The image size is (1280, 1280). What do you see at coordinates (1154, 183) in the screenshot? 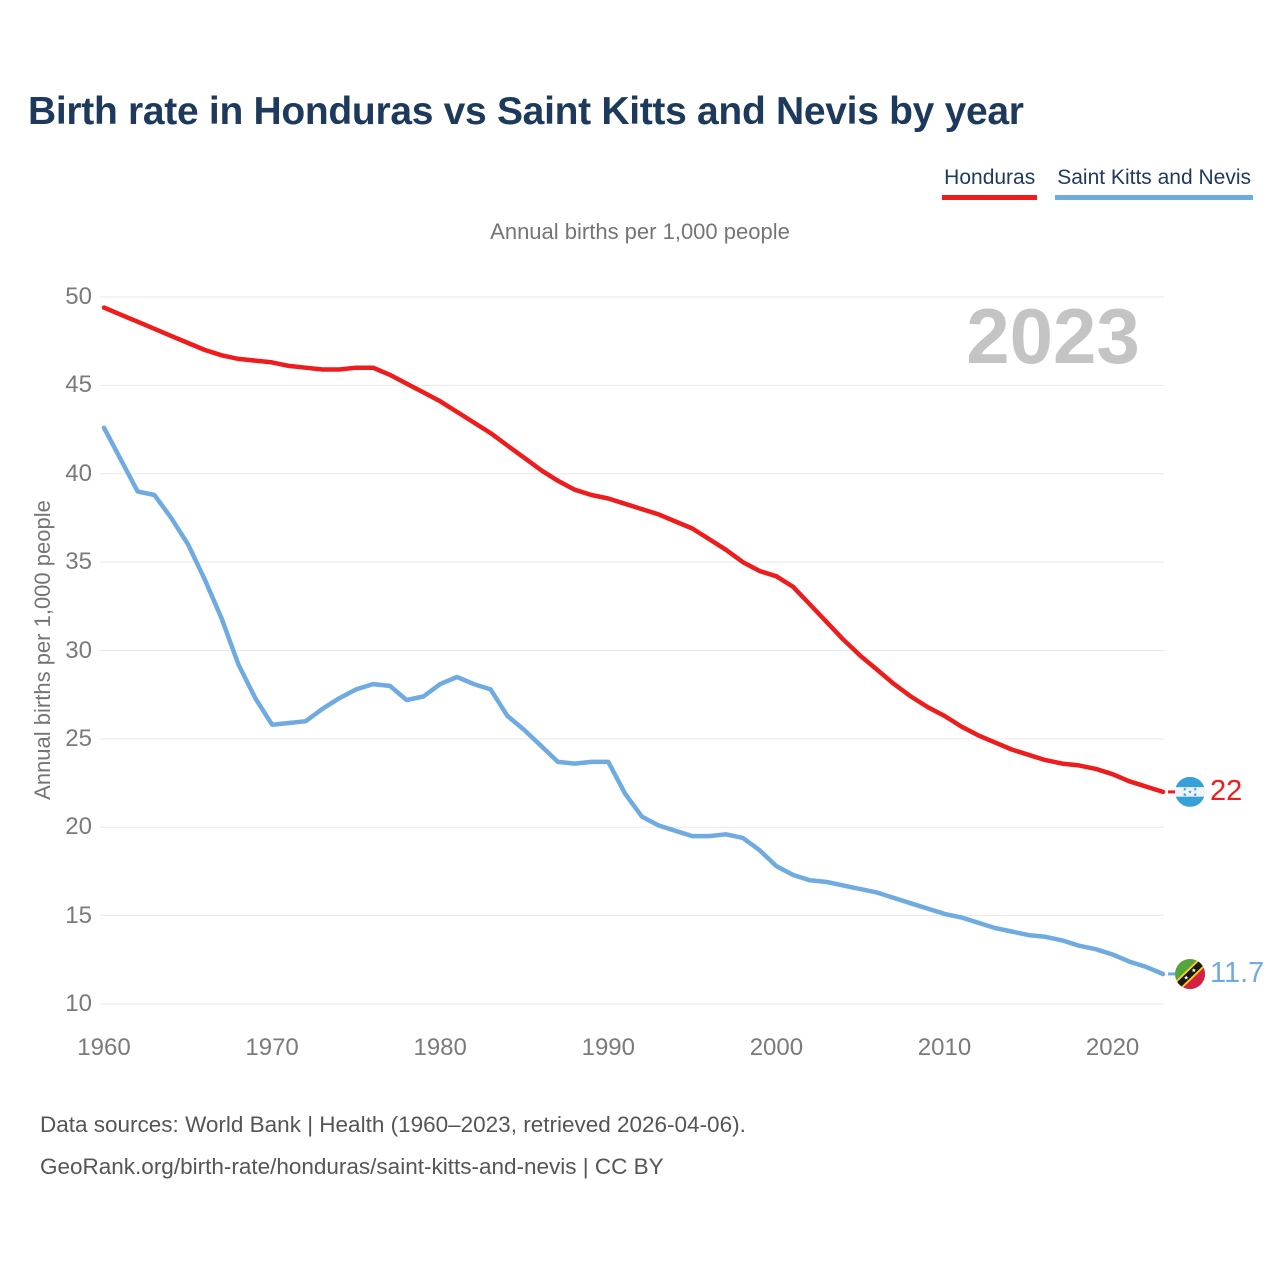
I see `legend-item-saint-kitts-and-nevis: Saint Kitts and Nevis` at bounding box center [1154, 183].